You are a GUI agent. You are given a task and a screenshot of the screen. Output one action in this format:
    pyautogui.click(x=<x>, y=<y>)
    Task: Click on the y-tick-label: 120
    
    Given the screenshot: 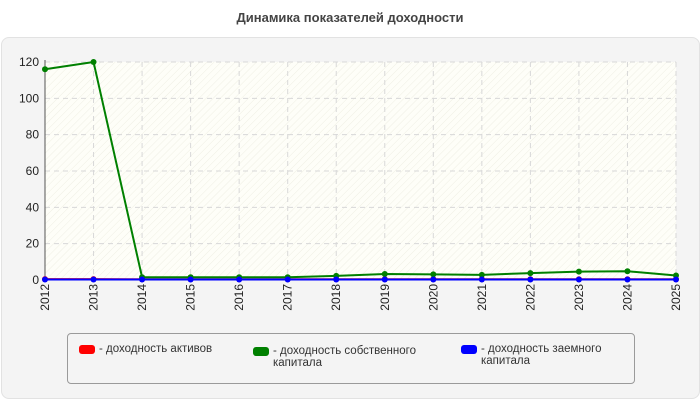 What is the action you would take?
    pyautogui.click(x=29, y=62)
    